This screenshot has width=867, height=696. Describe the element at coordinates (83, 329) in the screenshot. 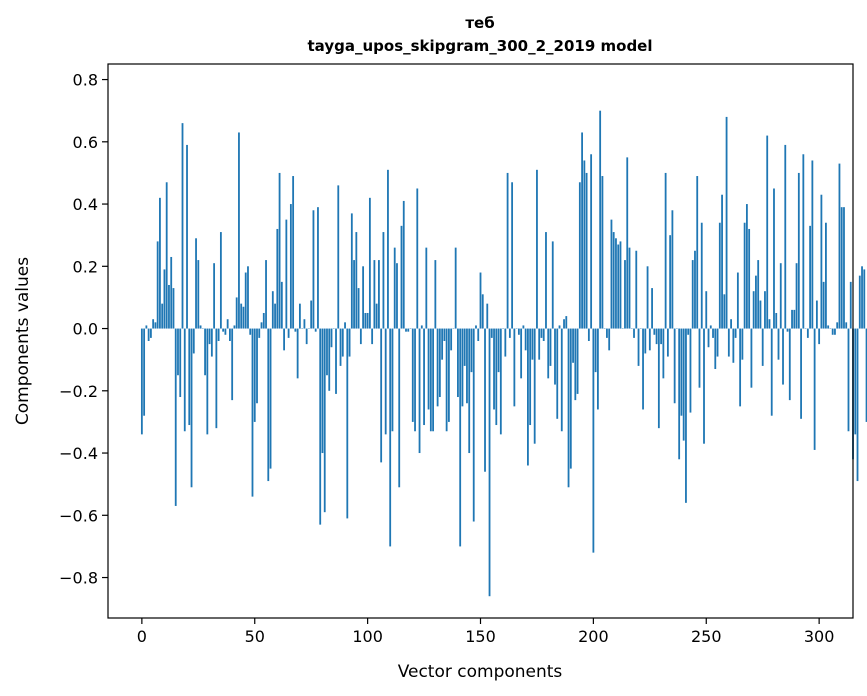

I see `y-axis-ticks: 0.8 0.6 0.4 0.2 0.0 −0.2 −0.4 −0.6 −0.8` at that location.